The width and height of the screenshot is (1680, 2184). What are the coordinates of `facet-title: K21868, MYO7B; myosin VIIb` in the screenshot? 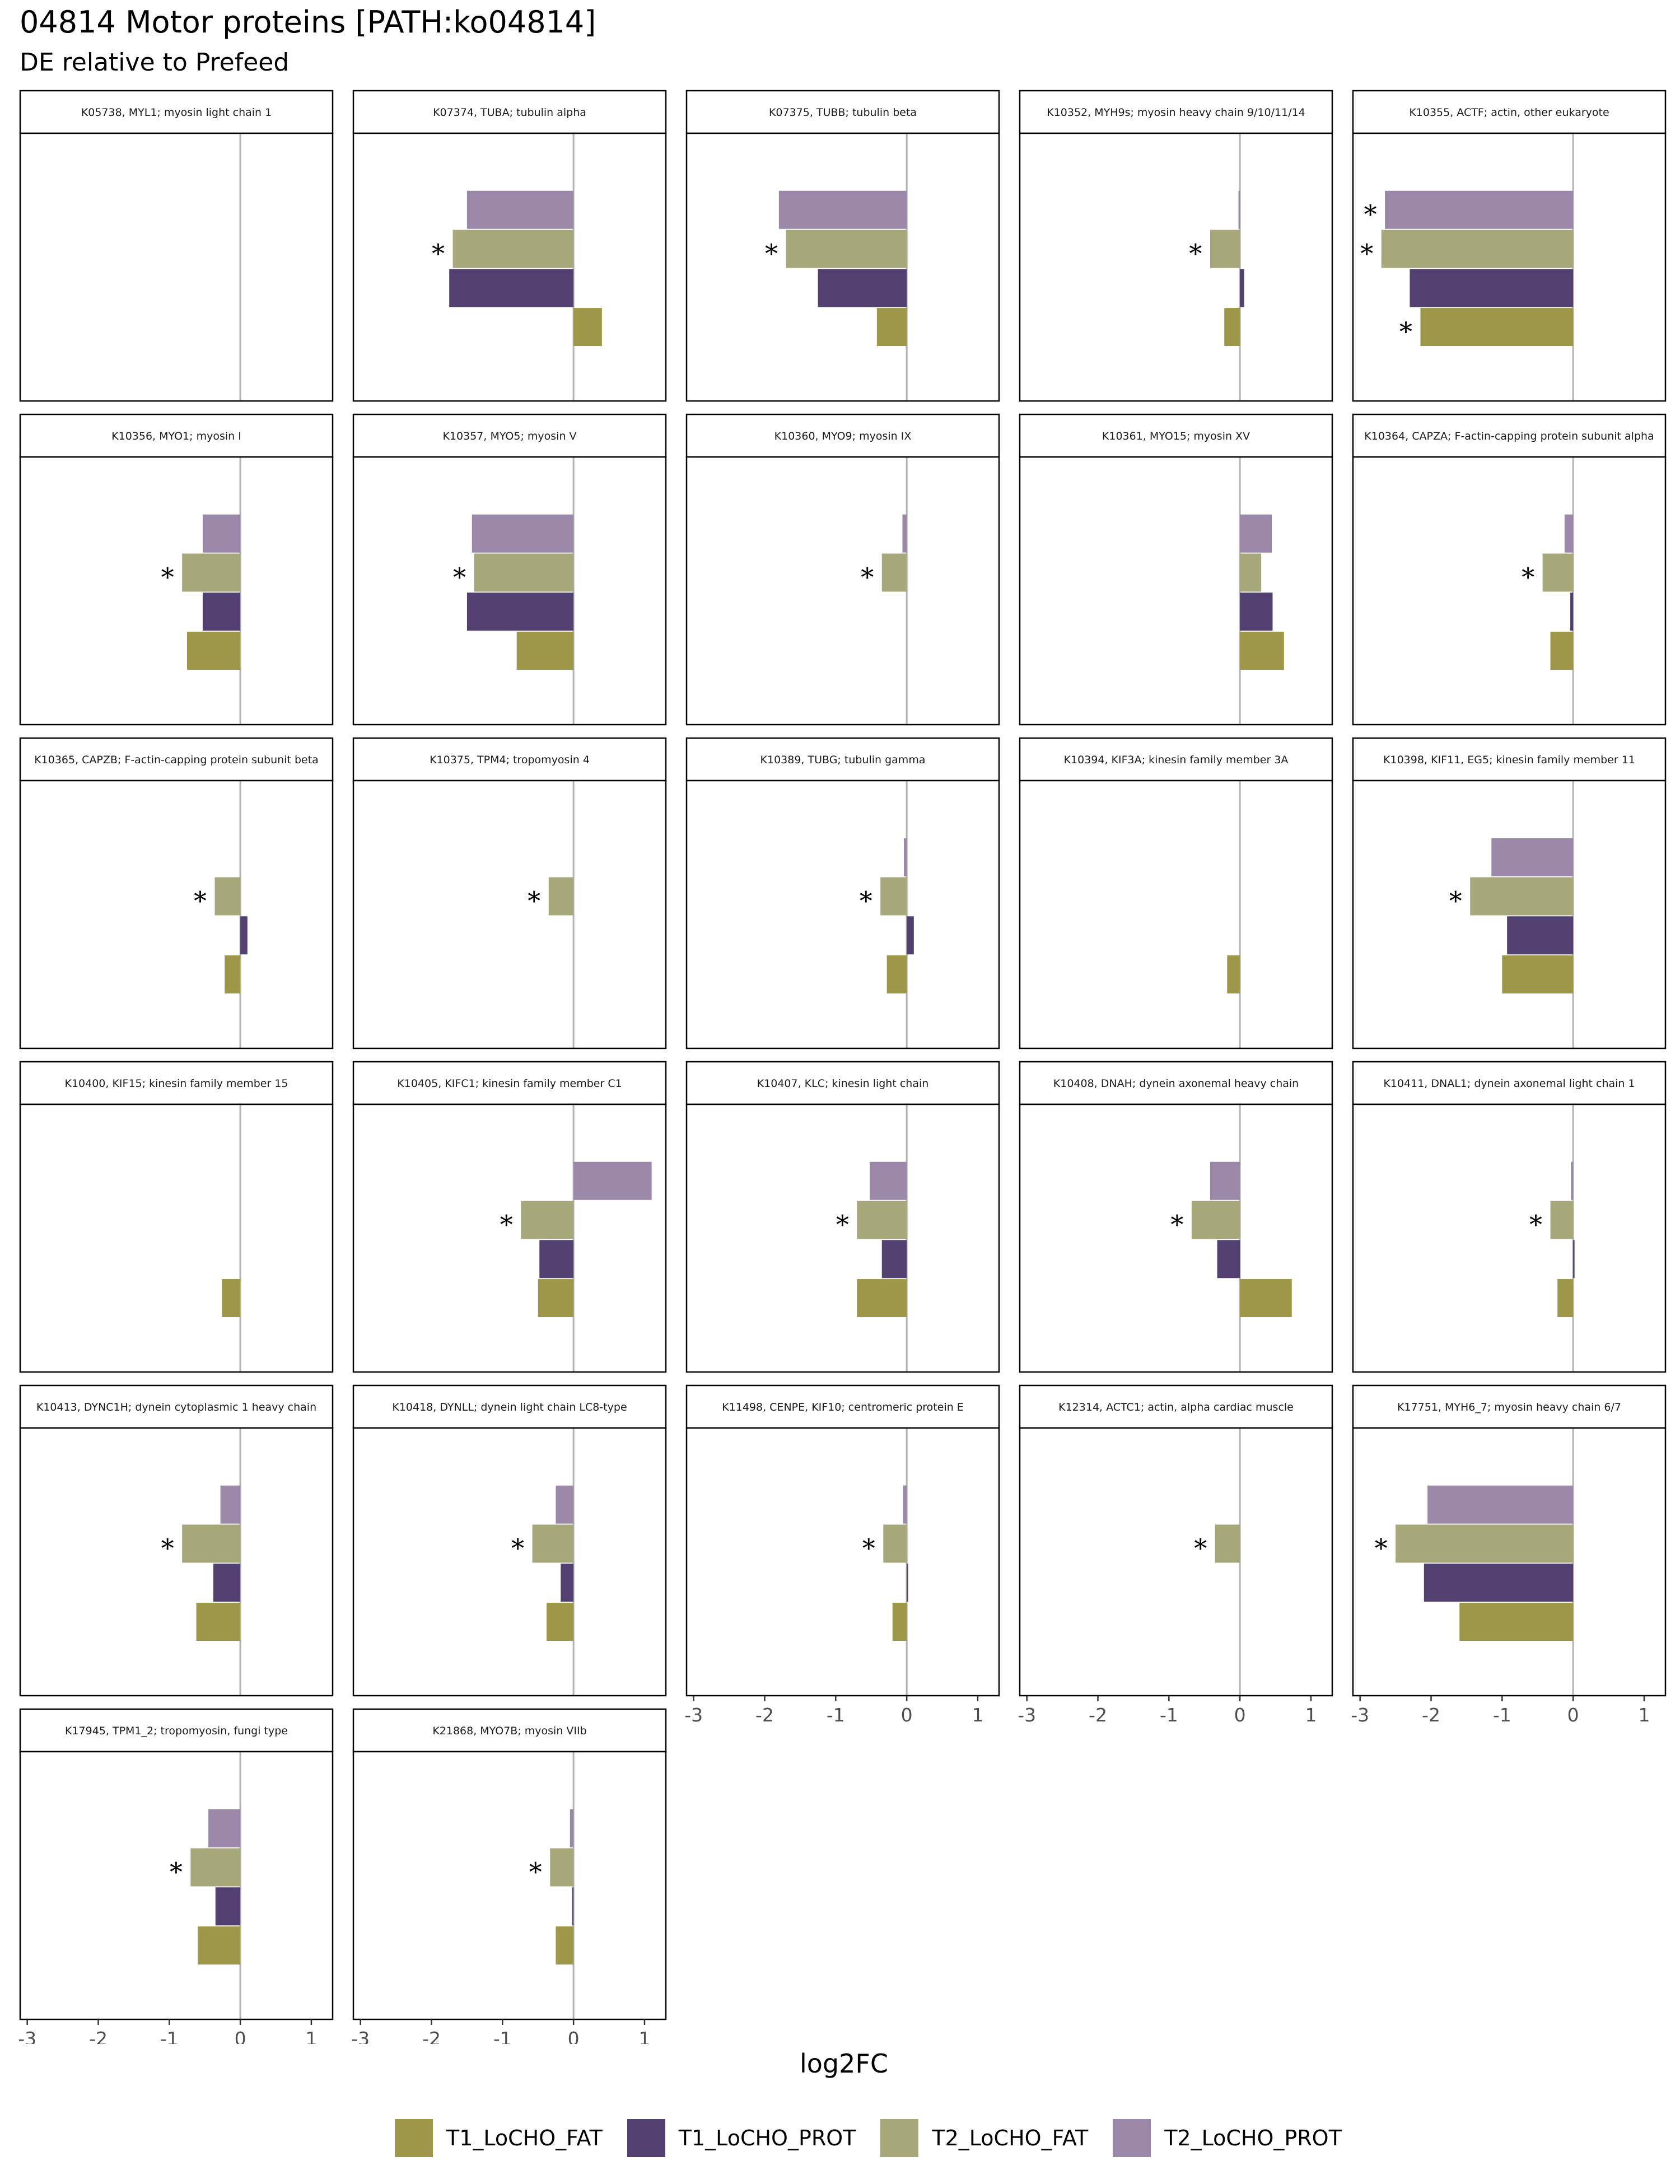 It's located at (509, 1731).